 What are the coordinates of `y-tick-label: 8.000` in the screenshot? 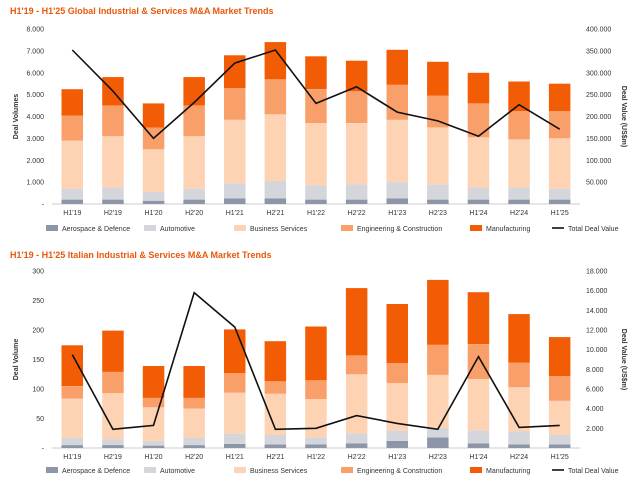 It's located at (35, 30).